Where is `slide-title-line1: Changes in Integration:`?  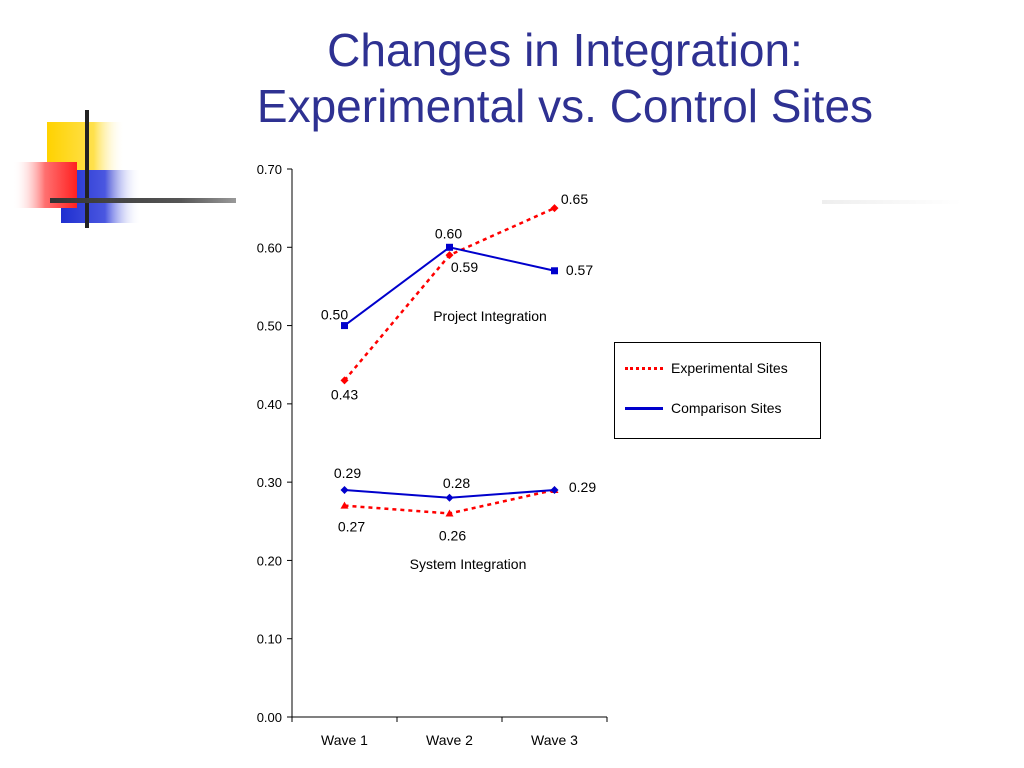
slide-title-line1: Changes in Integration: is located at coordinates (565, 50).